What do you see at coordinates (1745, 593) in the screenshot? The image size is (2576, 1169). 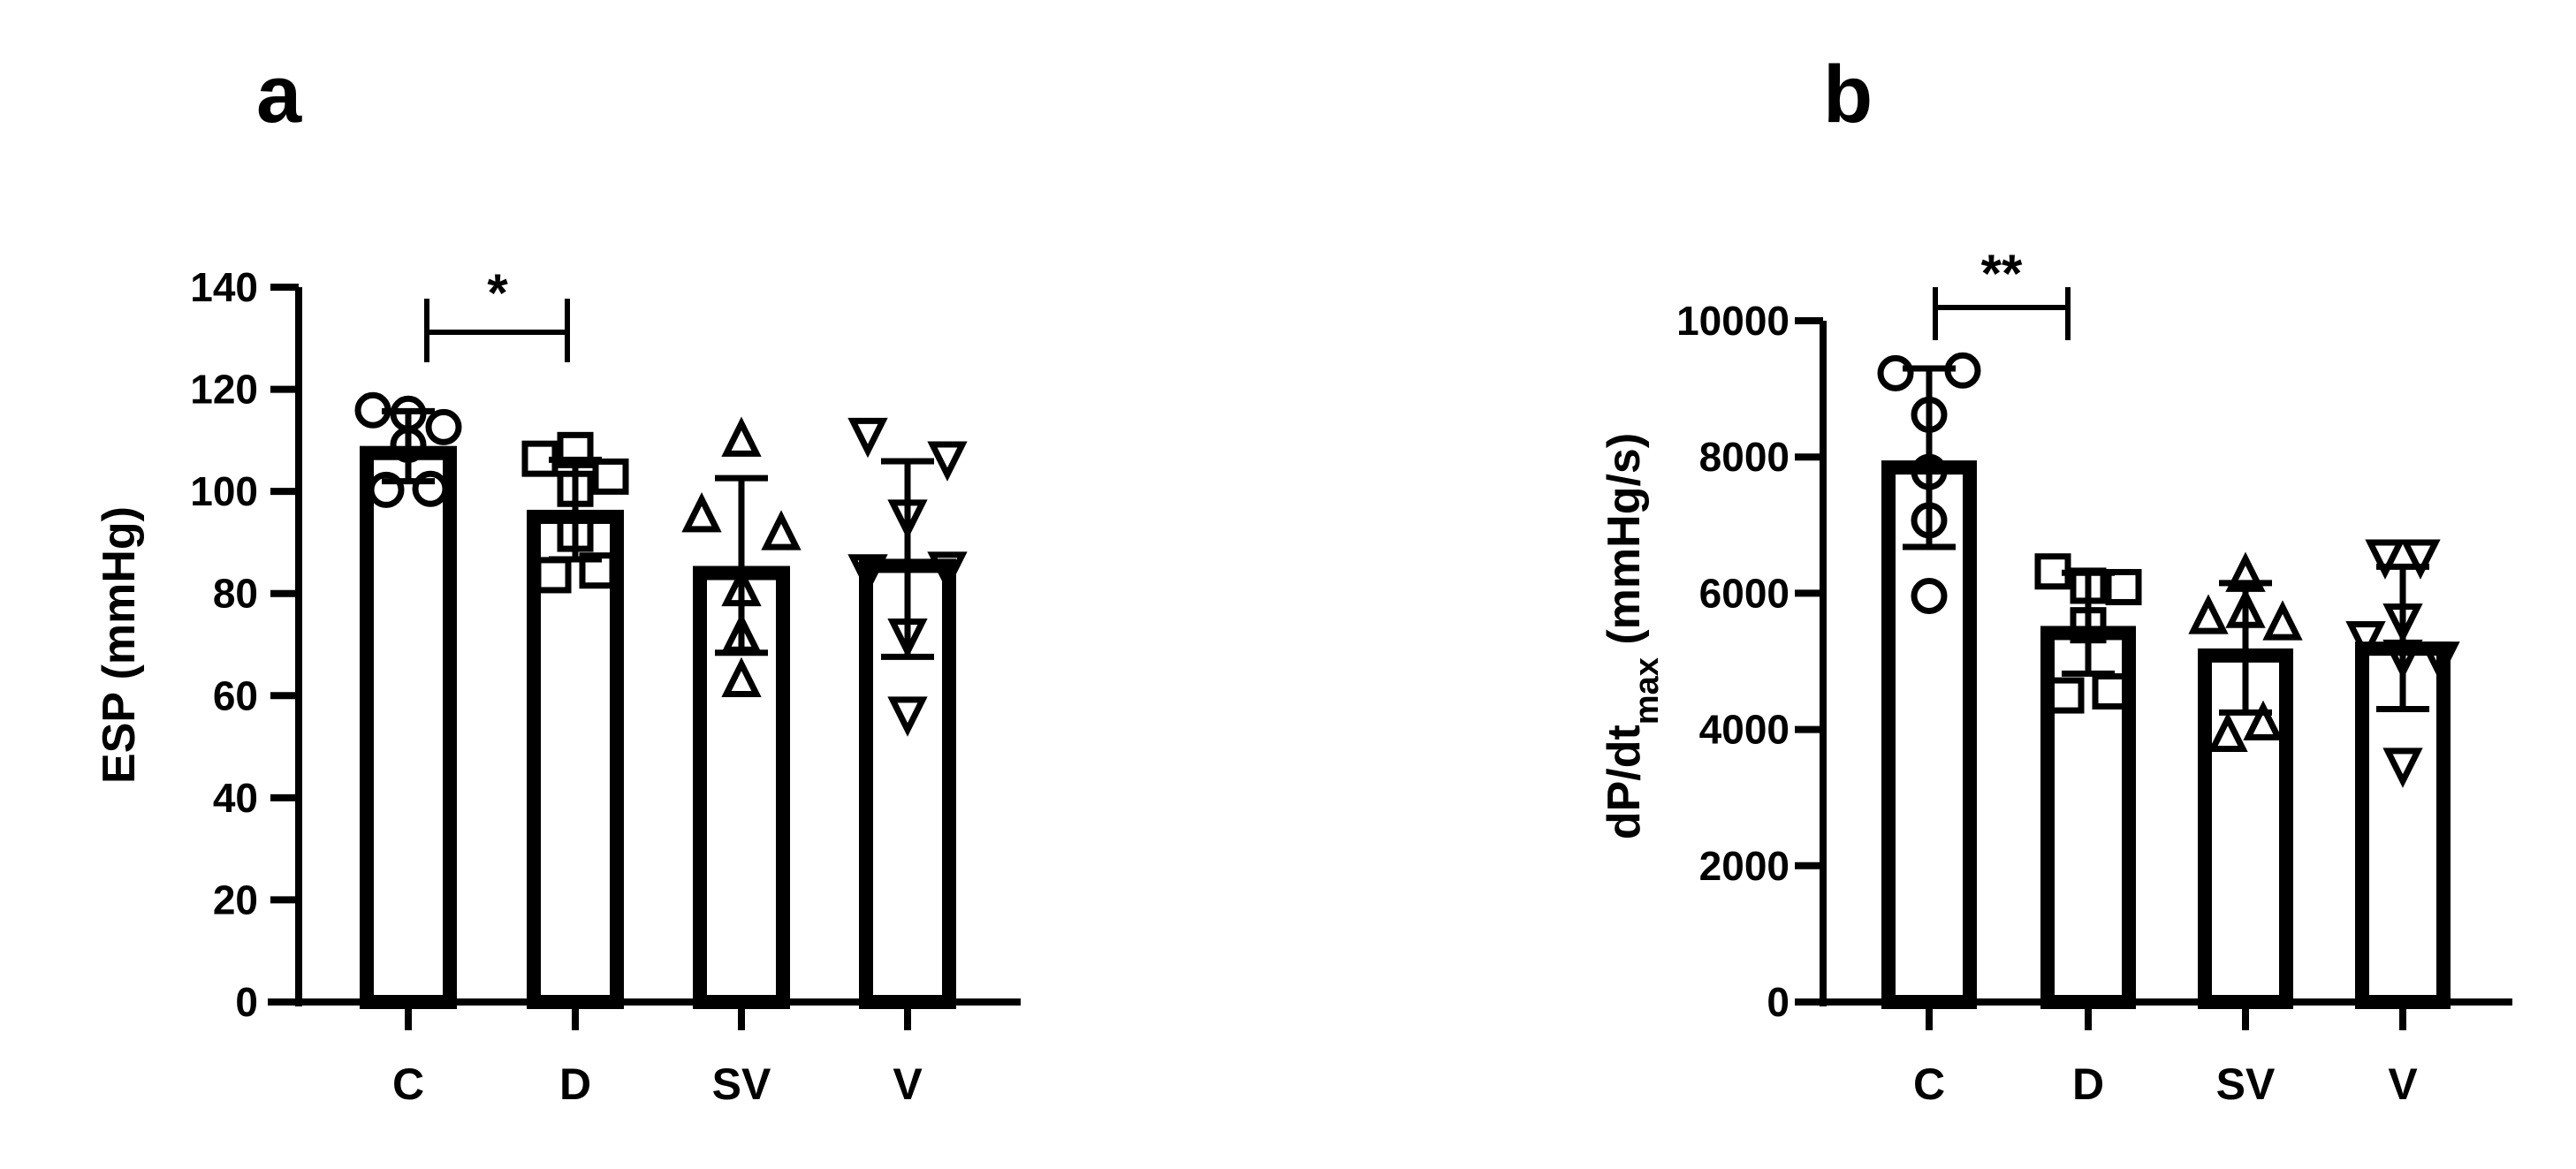 I see `y-tick-label: 6000` at bounding box center [1745, 593].